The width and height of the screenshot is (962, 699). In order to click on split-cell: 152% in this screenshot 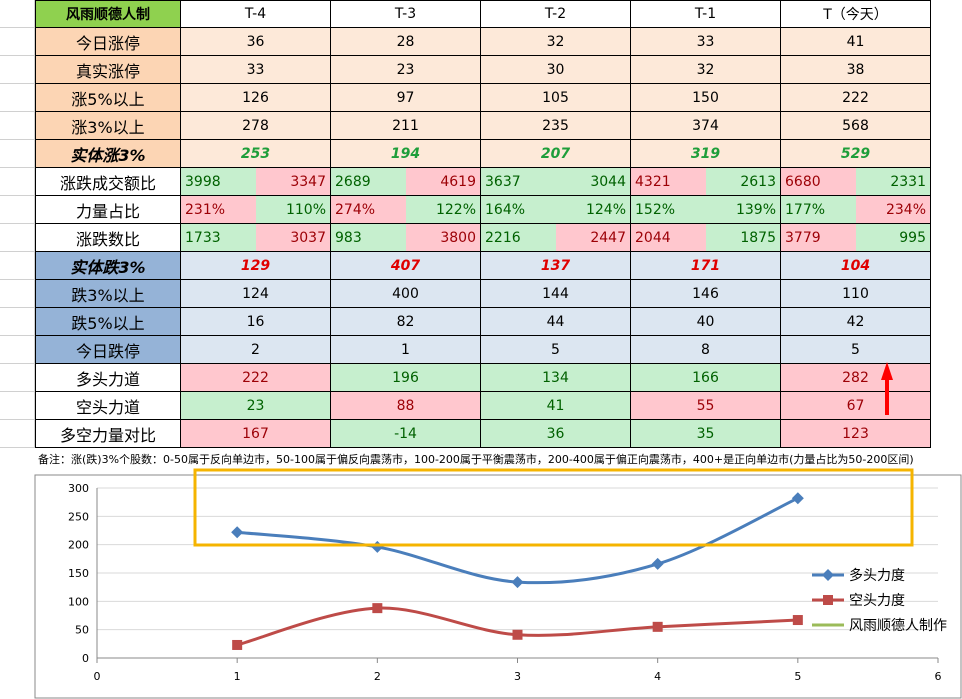, I will do `click(668, 209)`.